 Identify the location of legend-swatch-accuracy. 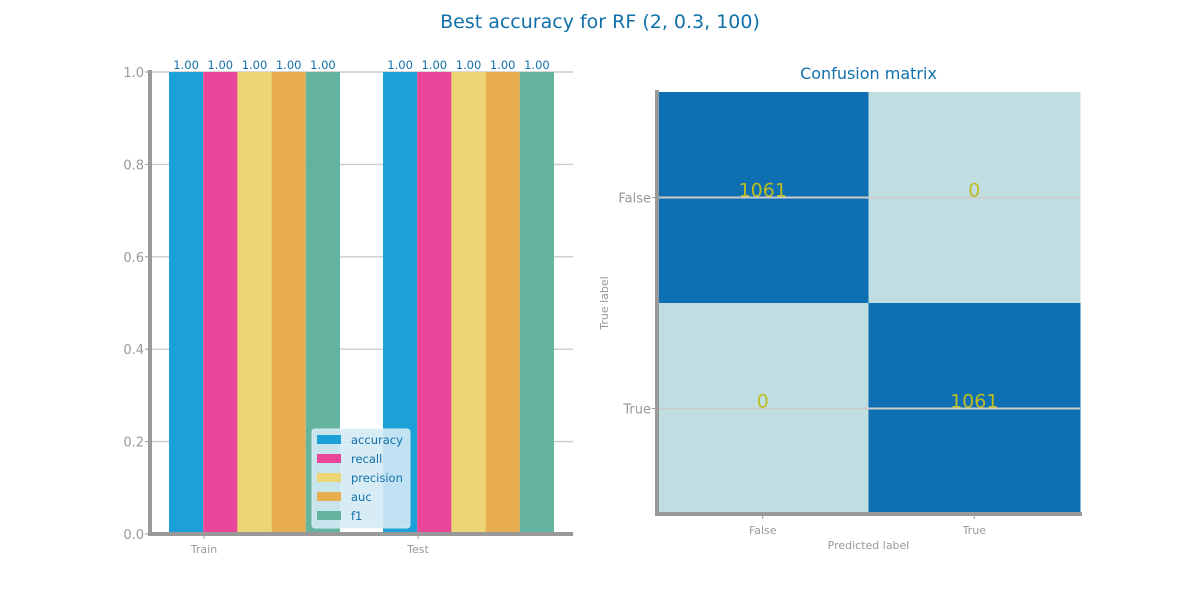
(329, 439).